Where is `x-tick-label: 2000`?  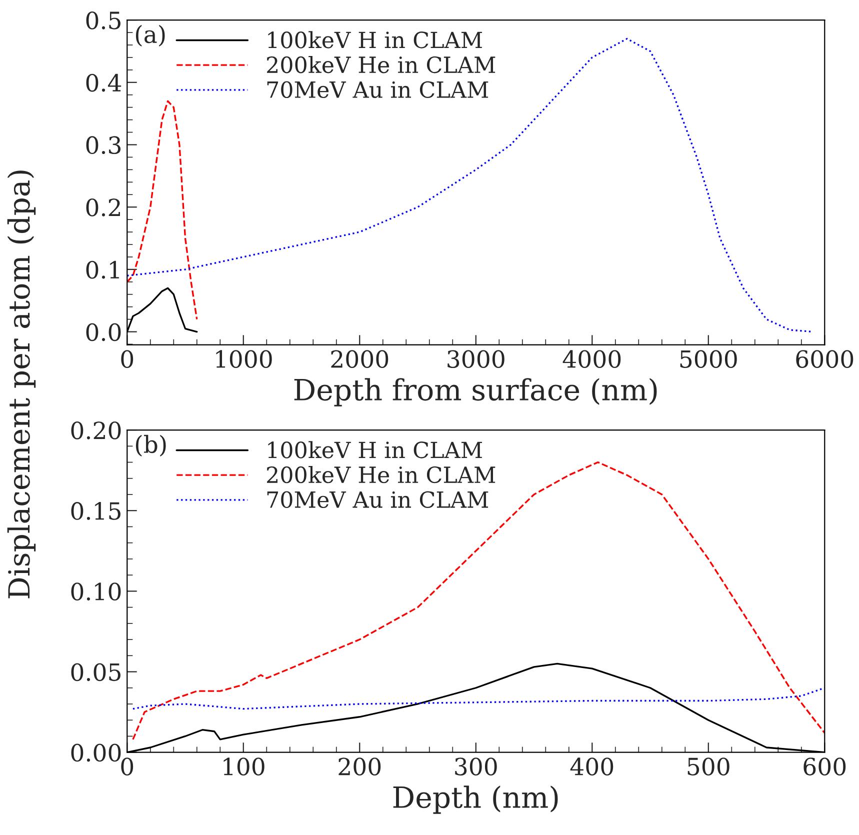
x-tick-label: 2000 is located at coordinates (359, 359).